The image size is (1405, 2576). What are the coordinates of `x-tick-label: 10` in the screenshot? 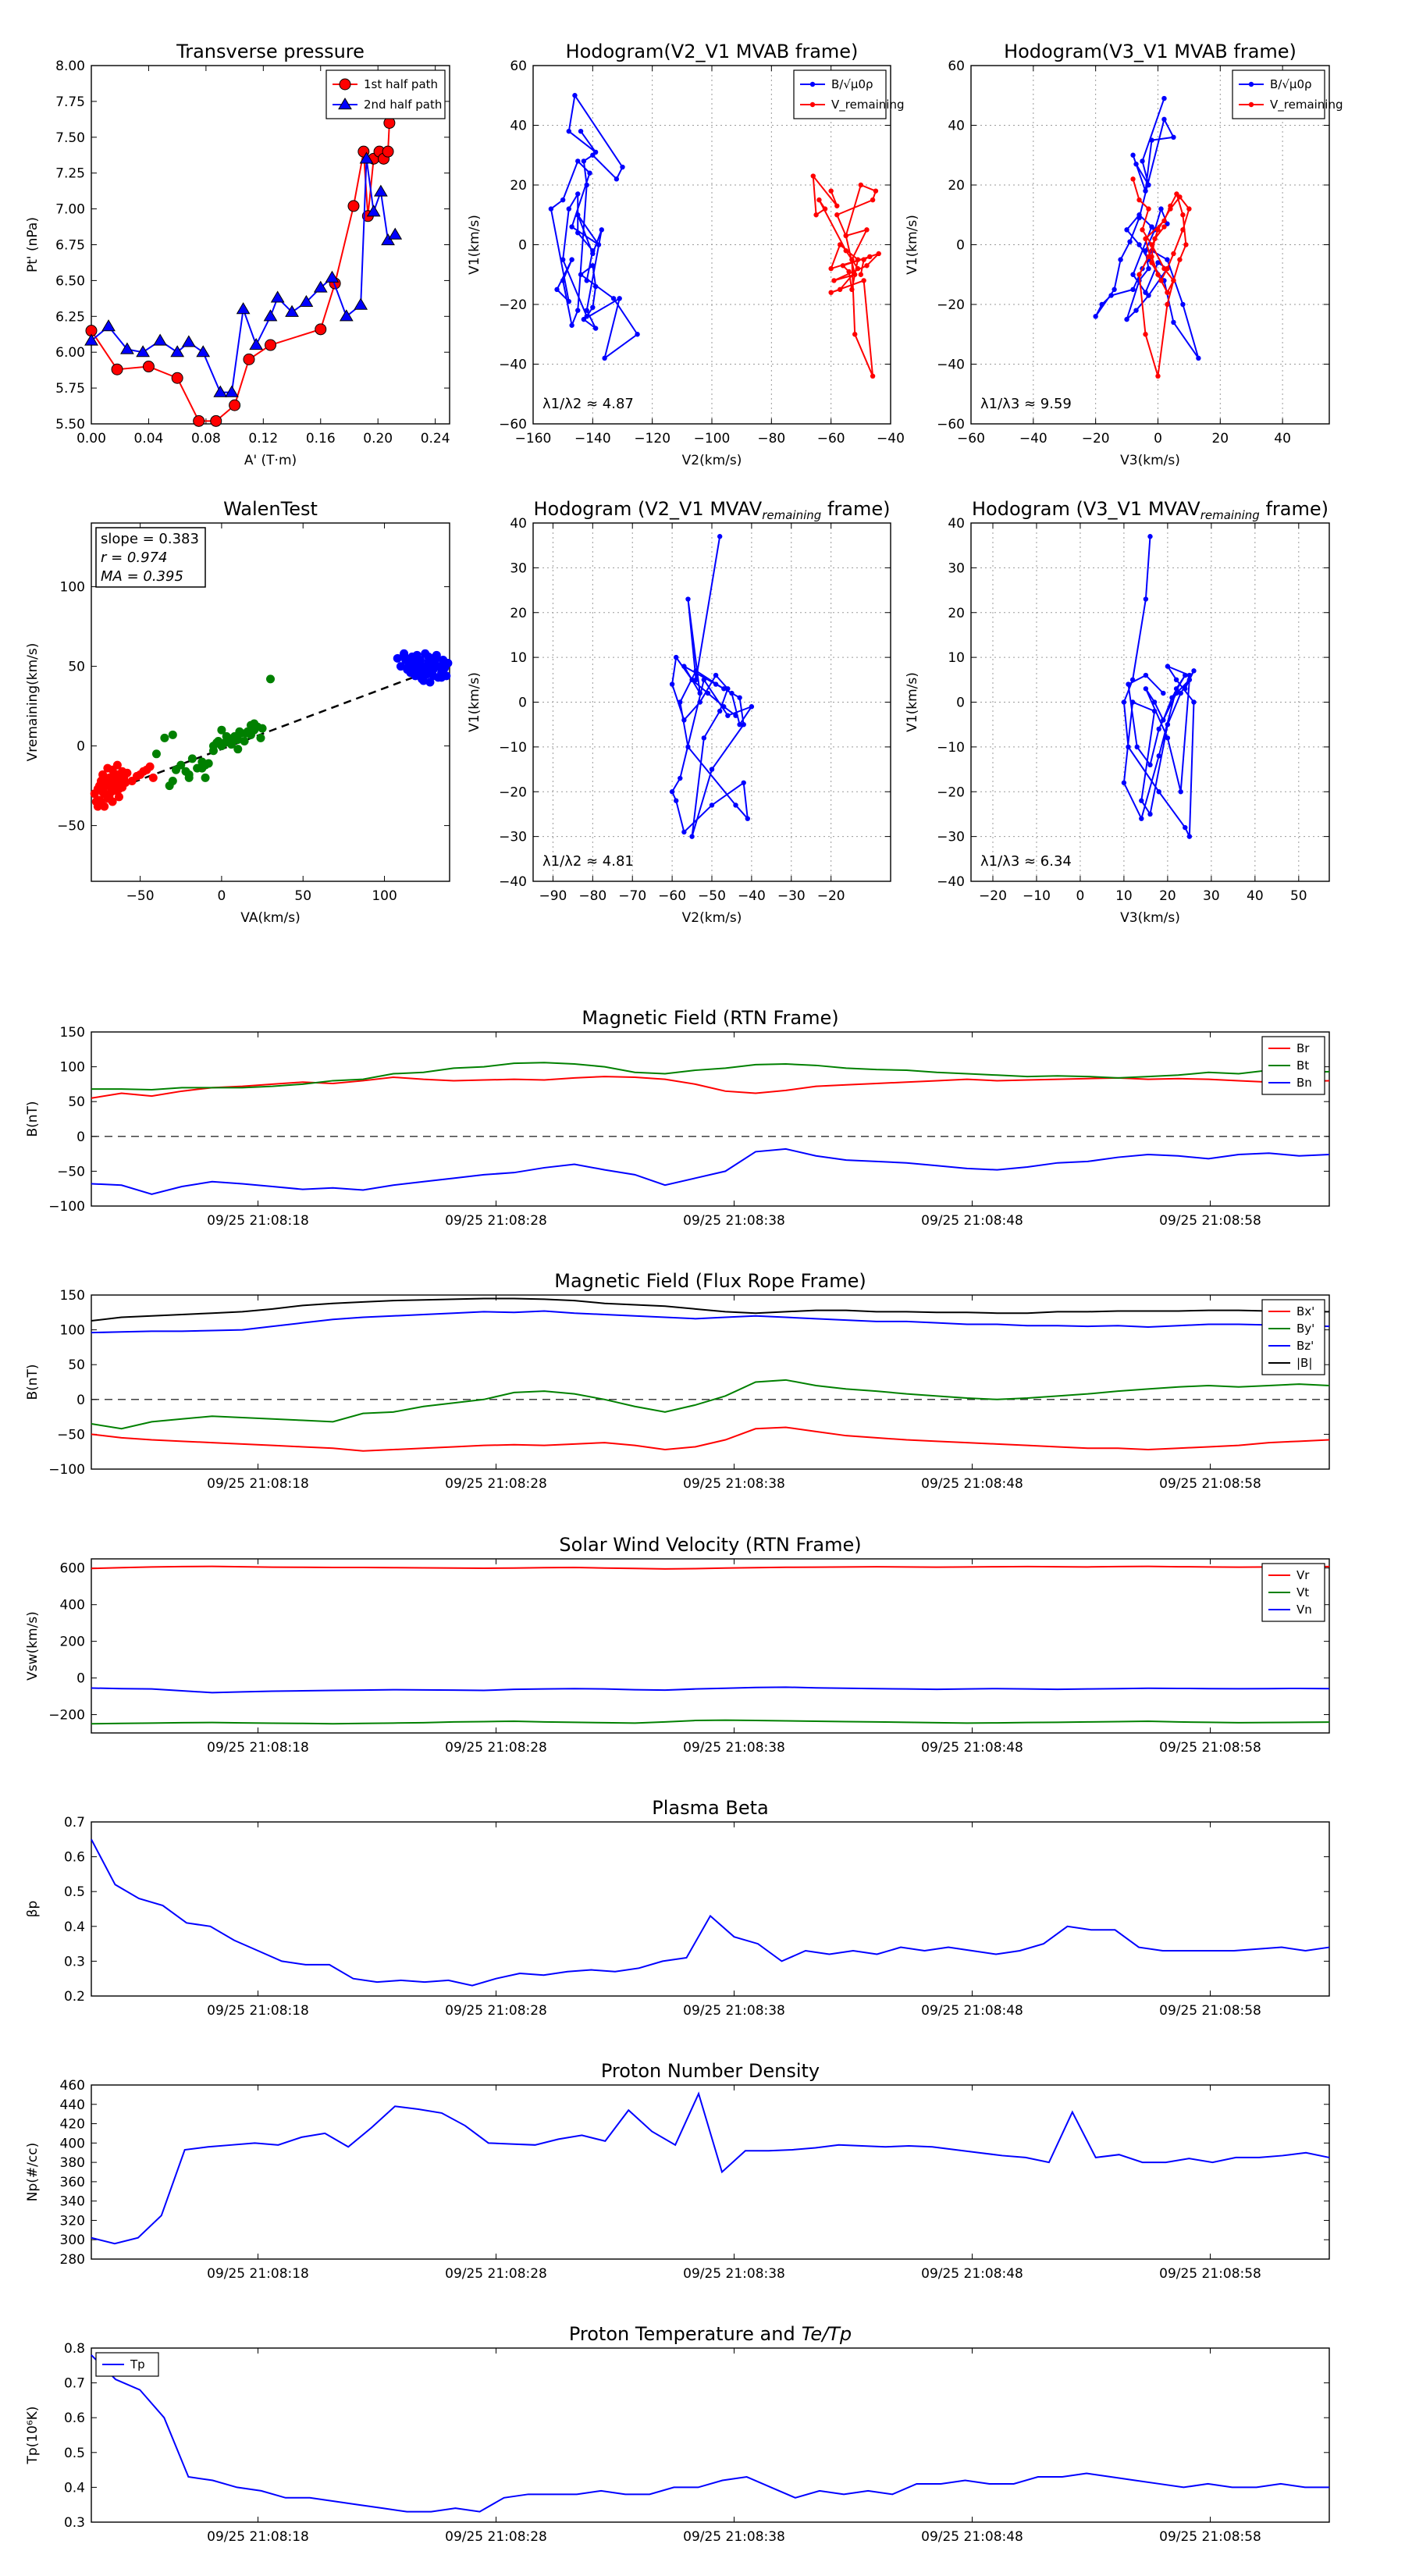 It's located at (1124, 896).